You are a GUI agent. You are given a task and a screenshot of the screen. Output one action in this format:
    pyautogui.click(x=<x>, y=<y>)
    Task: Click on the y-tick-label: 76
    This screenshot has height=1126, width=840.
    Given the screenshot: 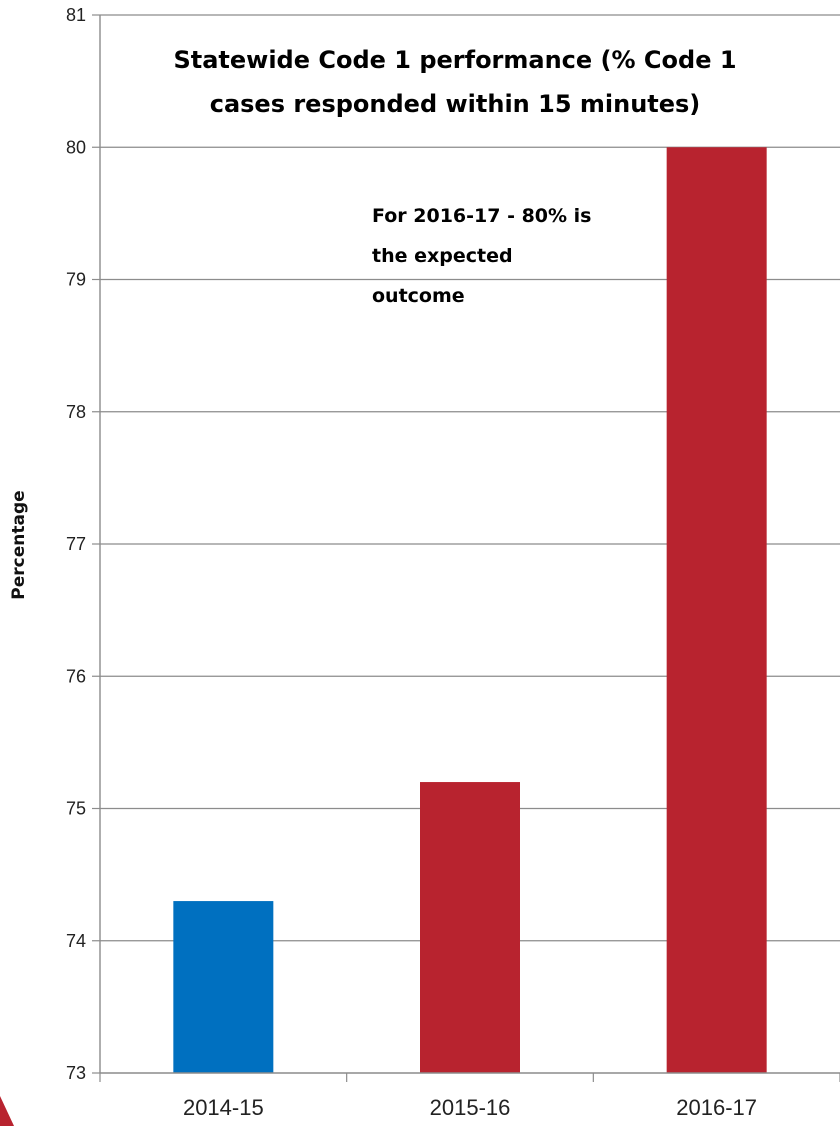 What is the action you would take?
    pyautogui.click(x=76, y=676)
    